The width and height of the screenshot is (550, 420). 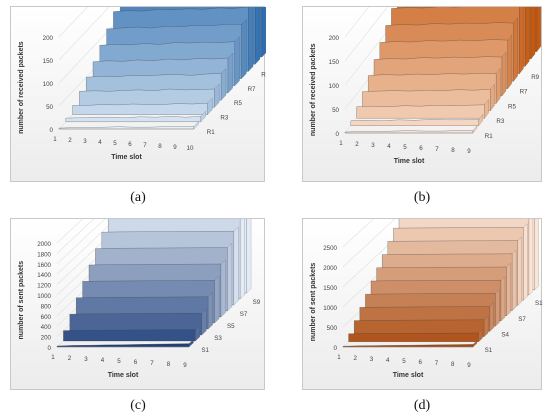 What do you see at coordinates (44, 244) in the screenshot?
I see `y-tick-label: 2000` at bounding box center [44, 244].